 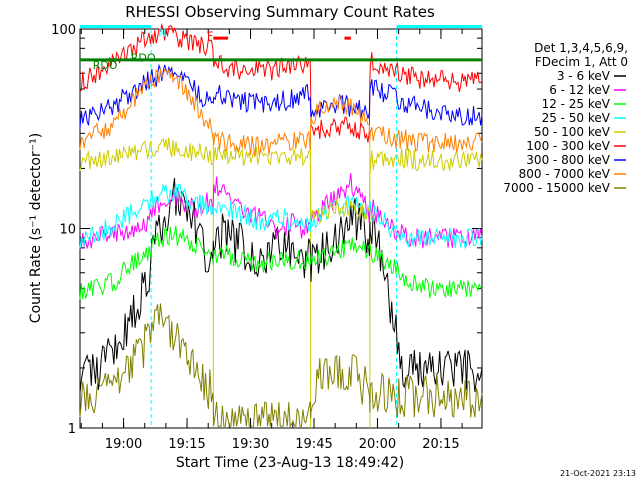 What do you see at coordinates (598, 473) in the screenshot?
I see `footer-timestamp: 21-Oct-2021 23:13` at bounding box center [598, 473].